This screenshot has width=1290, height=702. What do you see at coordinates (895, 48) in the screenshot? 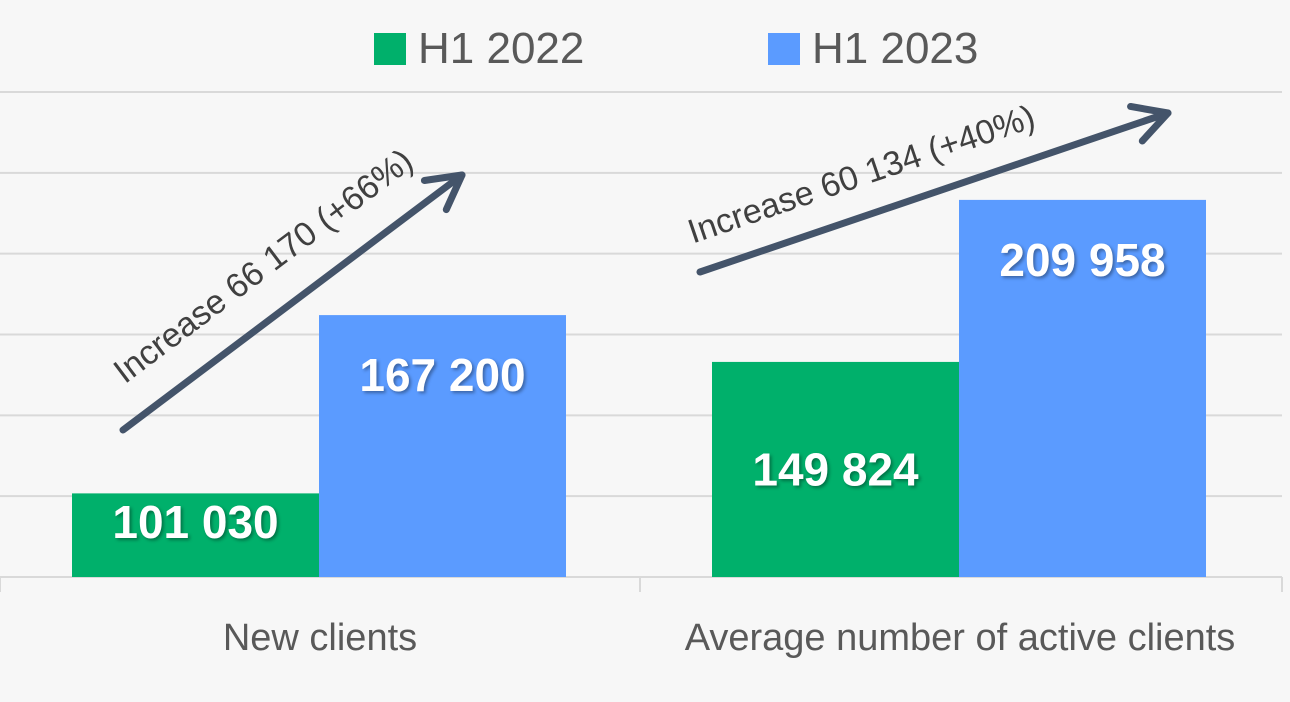
I see `legend-label: H1 2023` at bounding box center [895, 48].